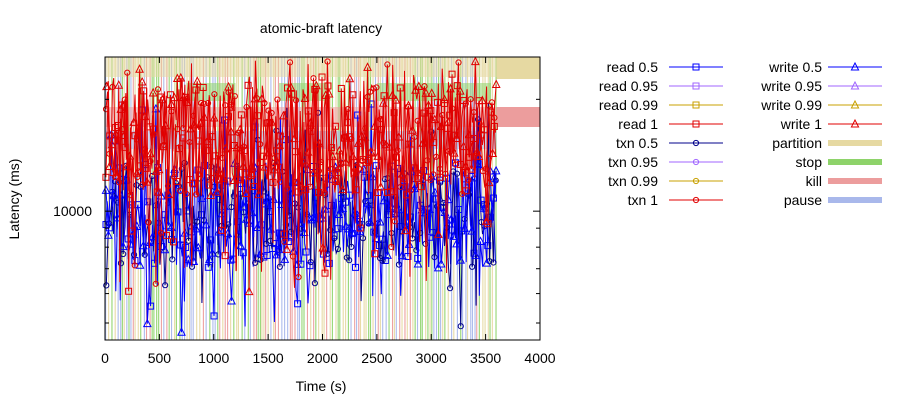 The width and height of the screenshot is (900, 400). Describe the element at coordinates (322, 358) in the screenshot. I see `x-tick-label: 2000` at that location.